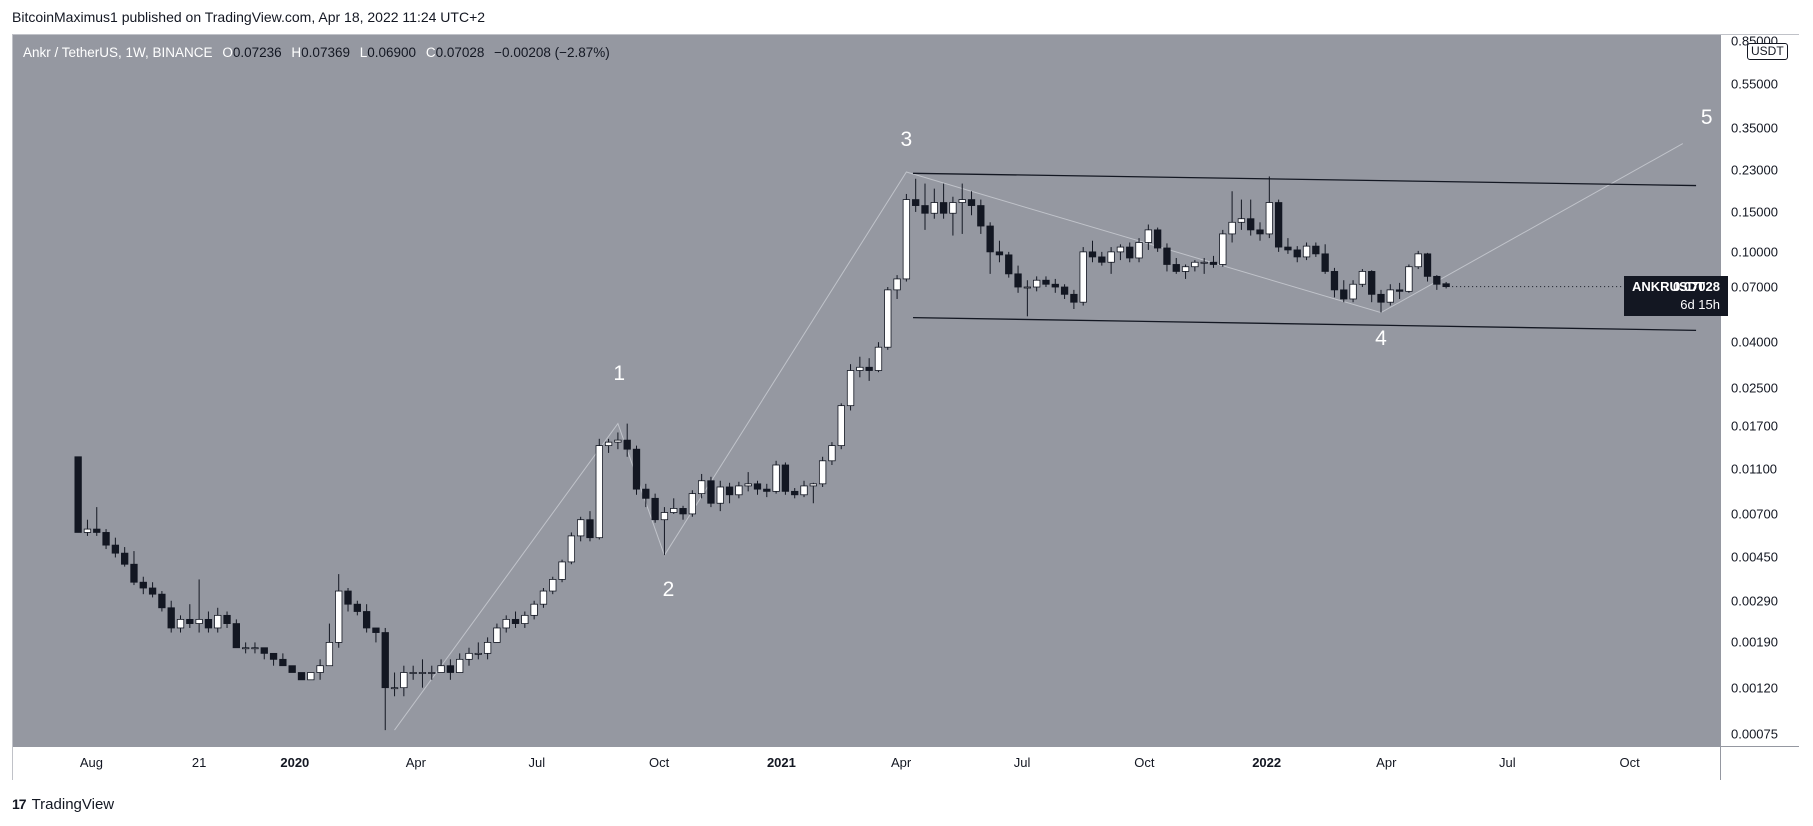  Describe the element at coordinates (118, 52) in the screenshot. I see `legend-symbol: Ankr / TetherUS, 1W, BINANCE` at that location.